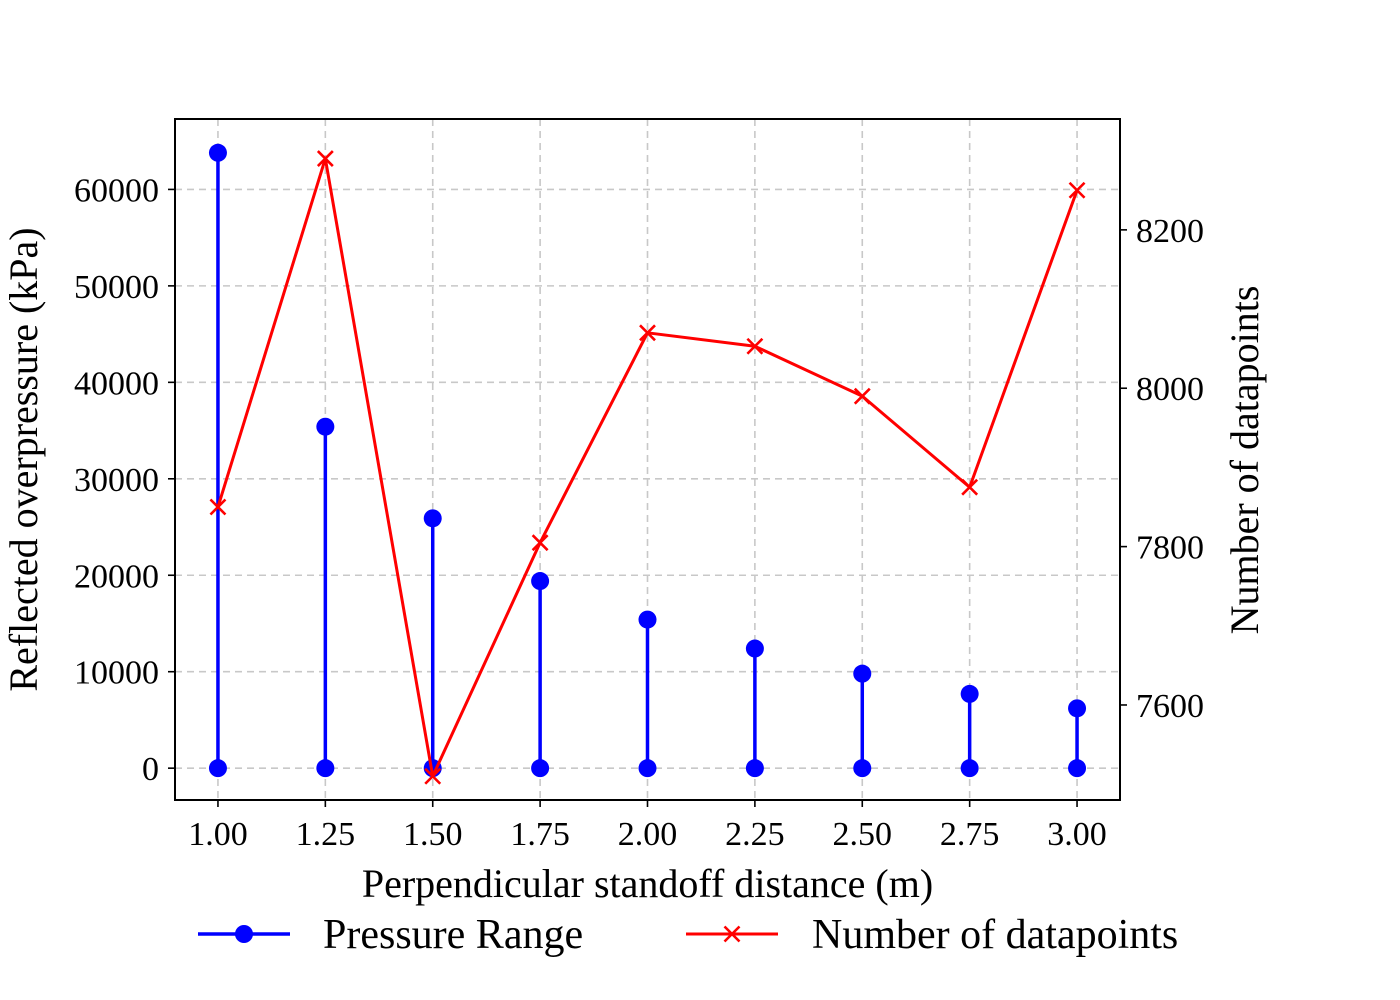  Describe the element at coordinates (863, 834) in the screenshot. I see `x-tick-label: 2.50` at that location.